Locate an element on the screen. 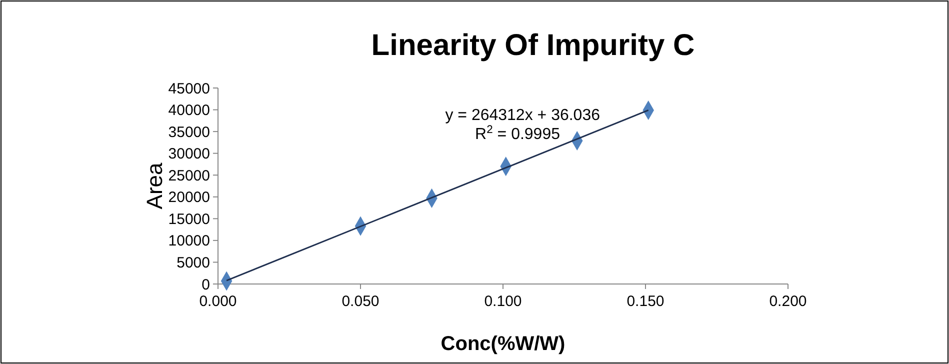  annotation: R$^{2}$ = 0.9995 is located at coordinates (517, 133).